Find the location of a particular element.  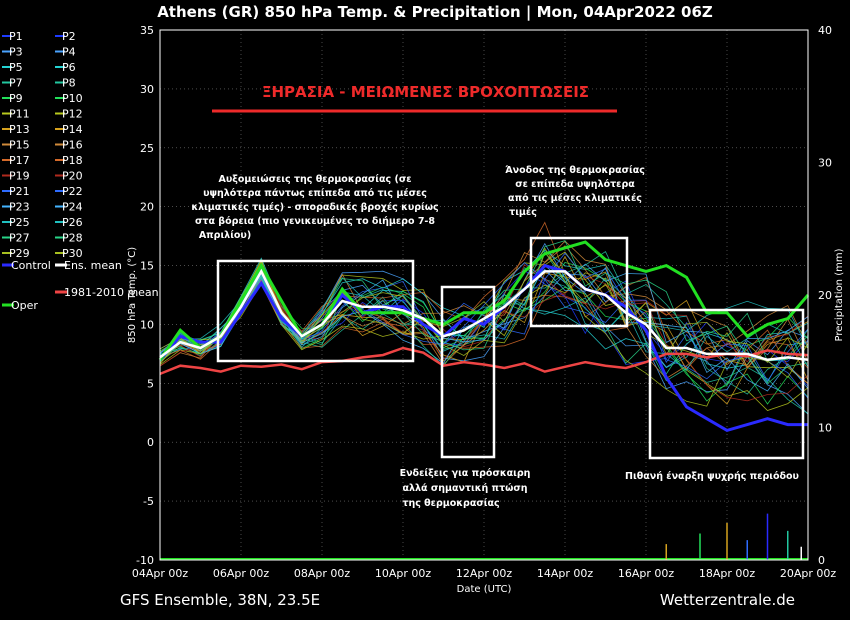

legend-label: P18 is located at coordinates (72, 160).